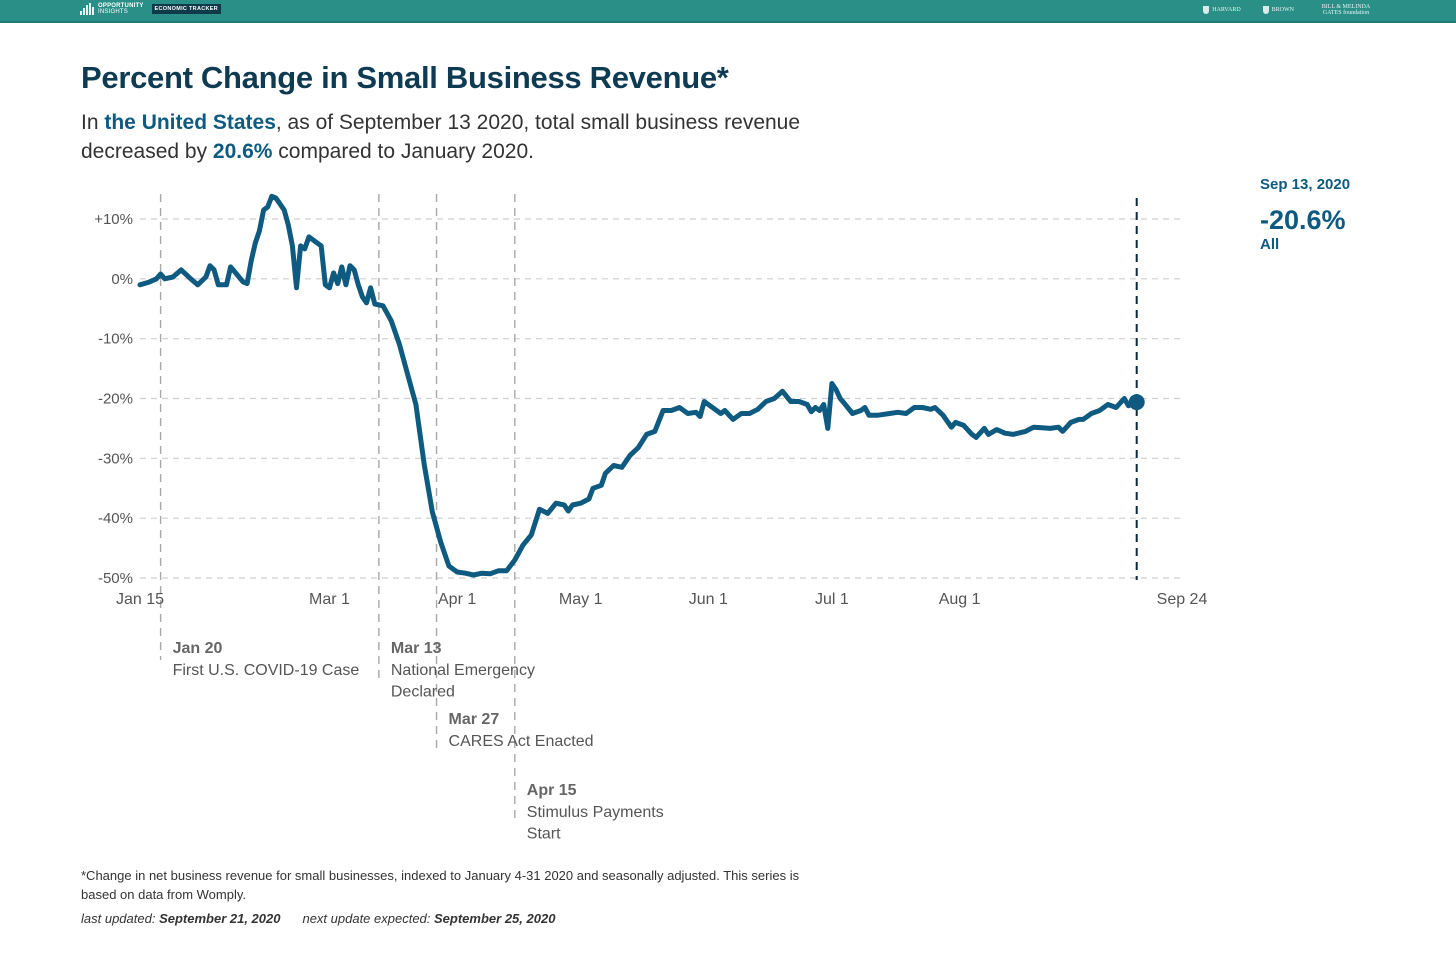 The width and height of the screenshot is (1456, 964). I want to click on geography-selector: the United States, so click(190, 122).